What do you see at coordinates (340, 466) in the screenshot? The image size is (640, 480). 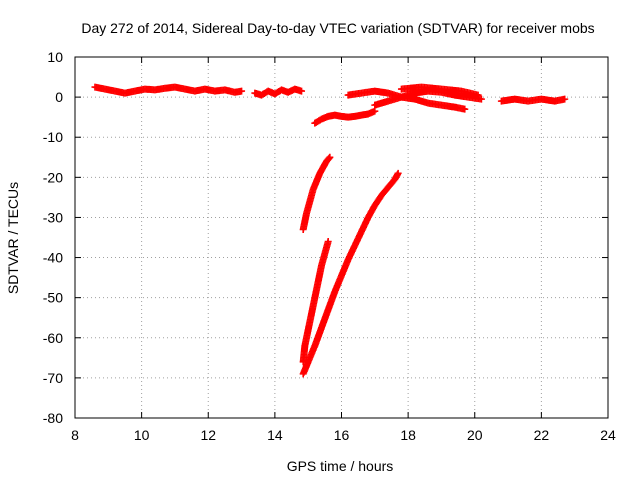 I see `x-axis-label: GPS time / hours` at bounding box center [340, 466].